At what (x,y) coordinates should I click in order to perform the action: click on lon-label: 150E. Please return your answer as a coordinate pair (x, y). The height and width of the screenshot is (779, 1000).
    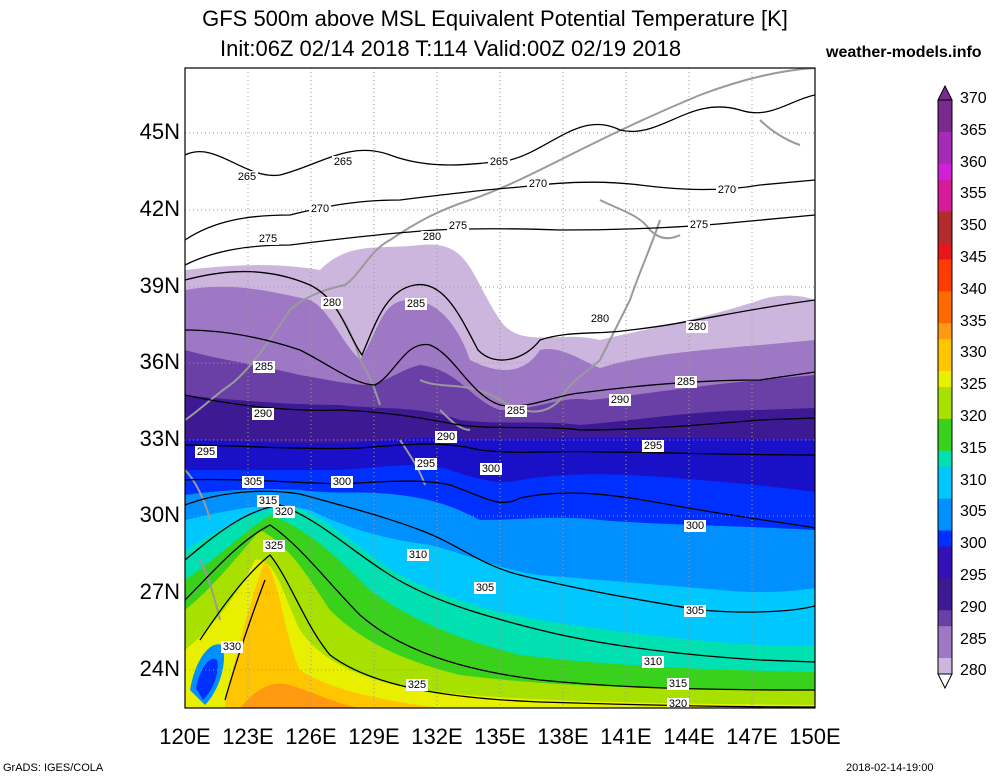
    Looking at the image, I should click on (815, 736).